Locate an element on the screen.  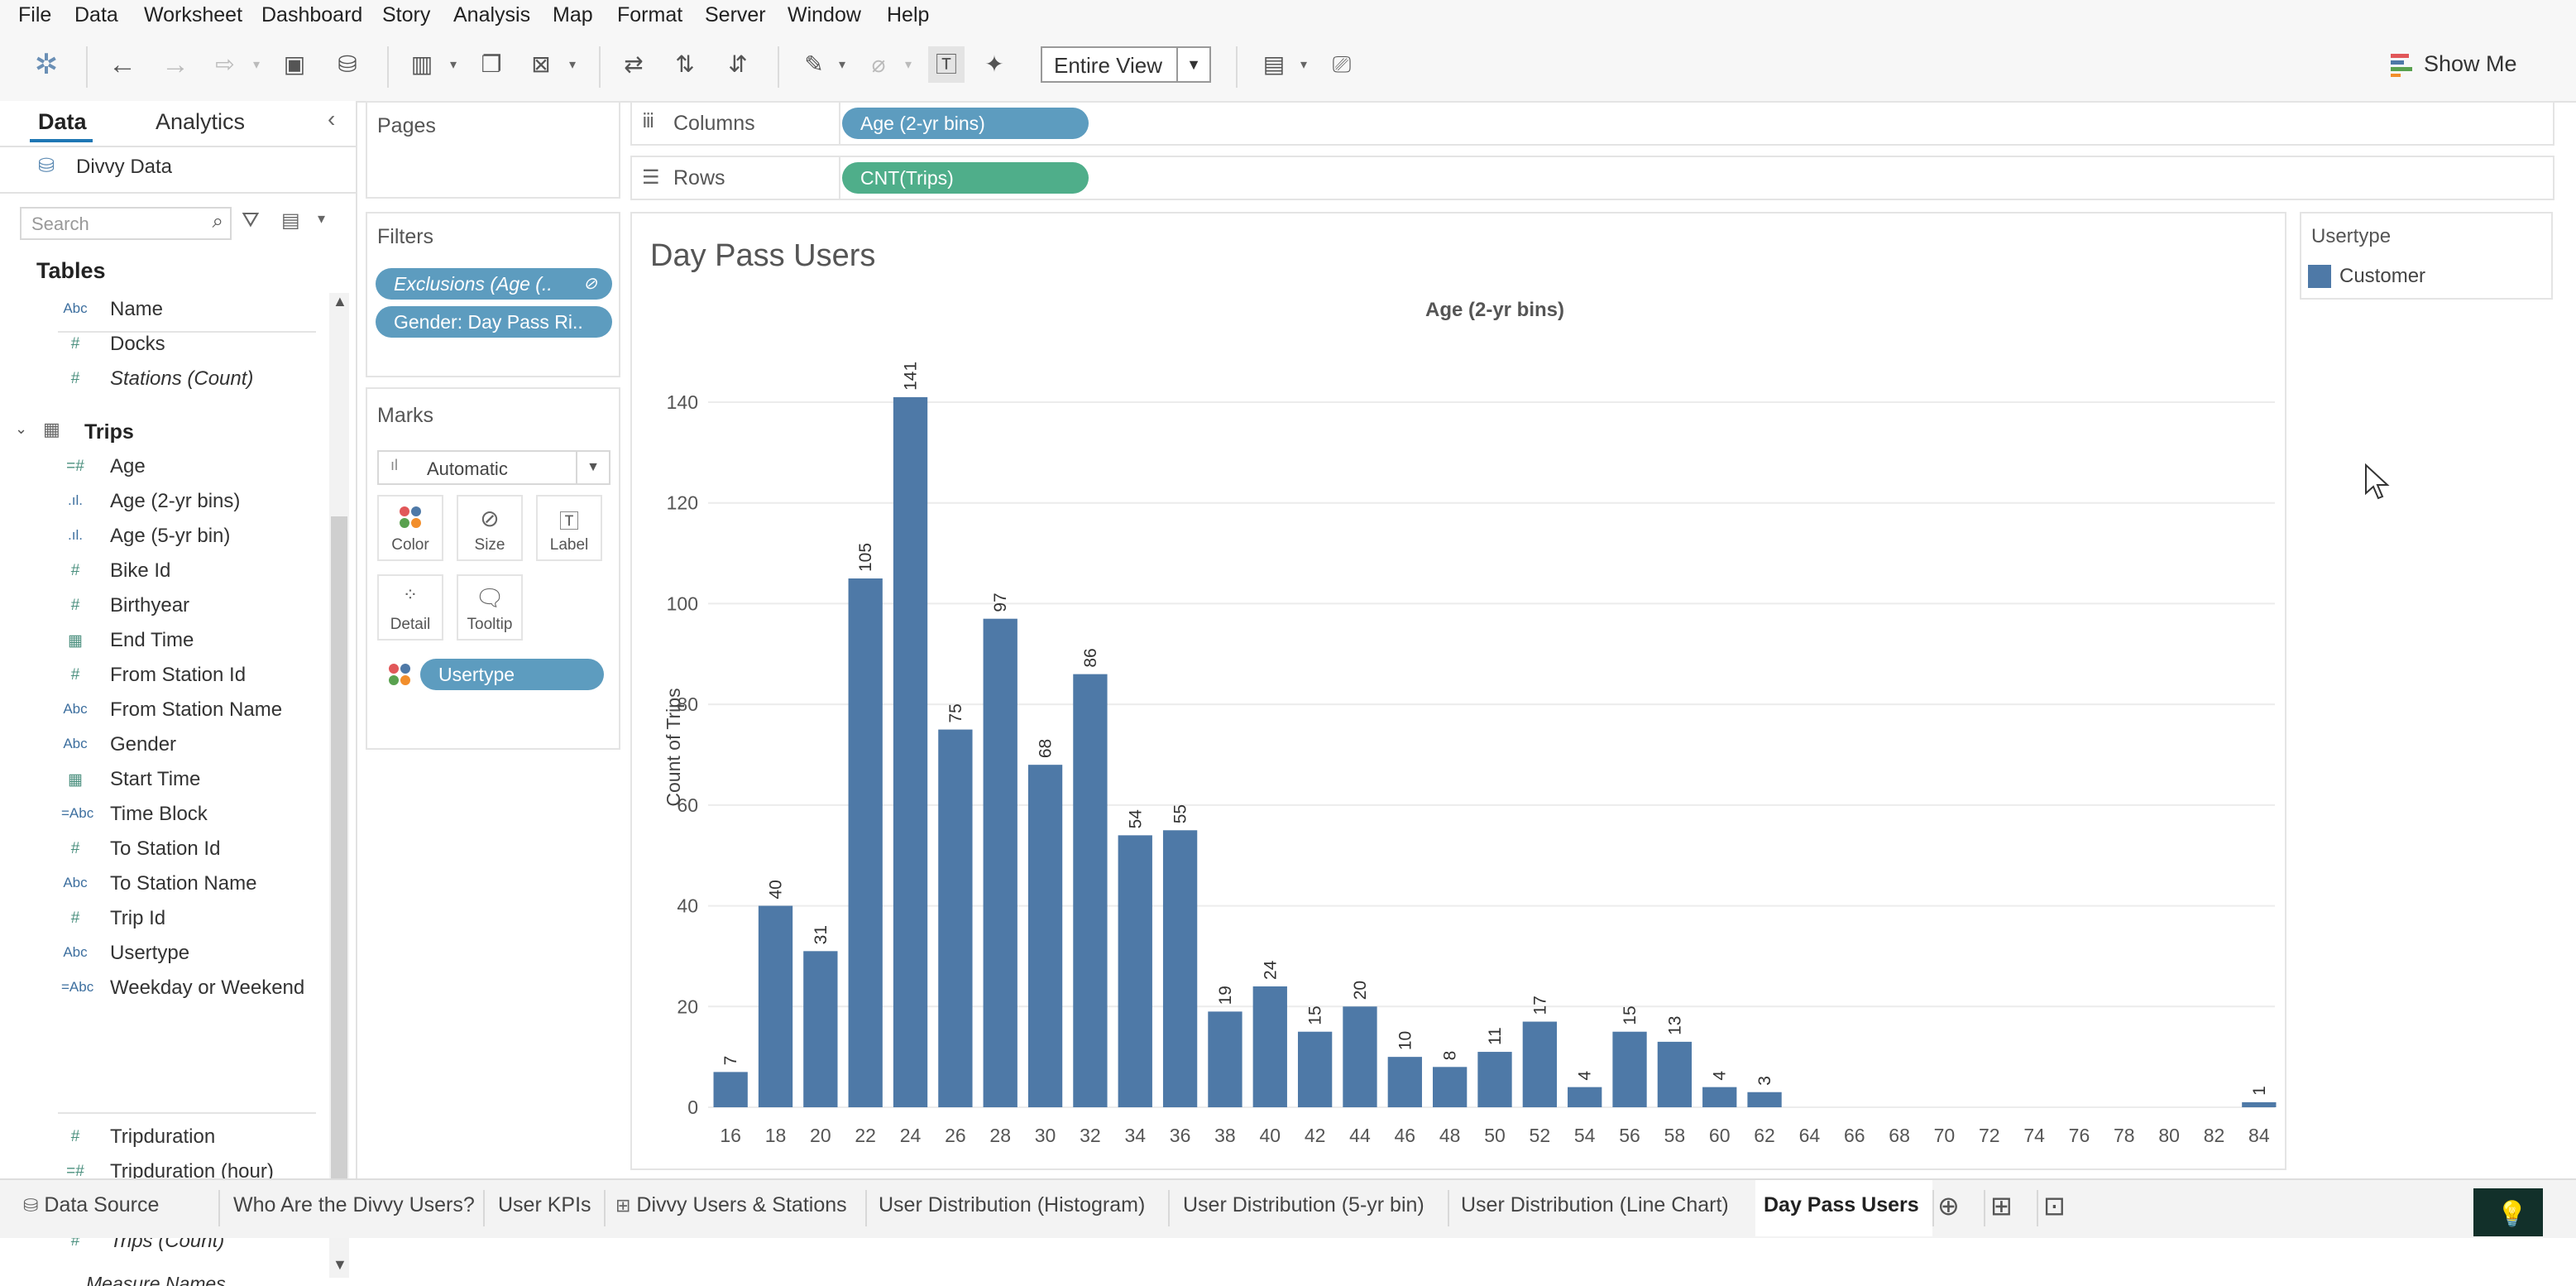
menu-window: Window is located at coordinates (824, 15).